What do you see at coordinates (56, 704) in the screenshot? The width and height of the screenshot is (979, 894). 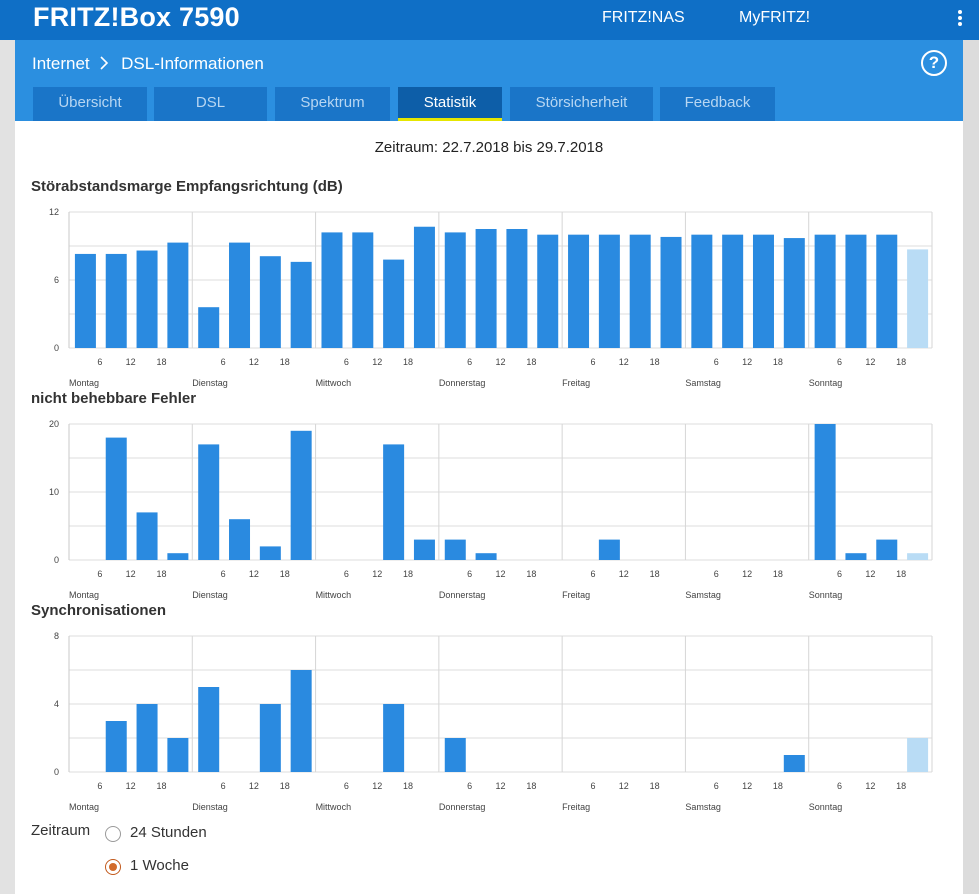 I see `y-tick-label: 4` at bounding box center [56, 704].